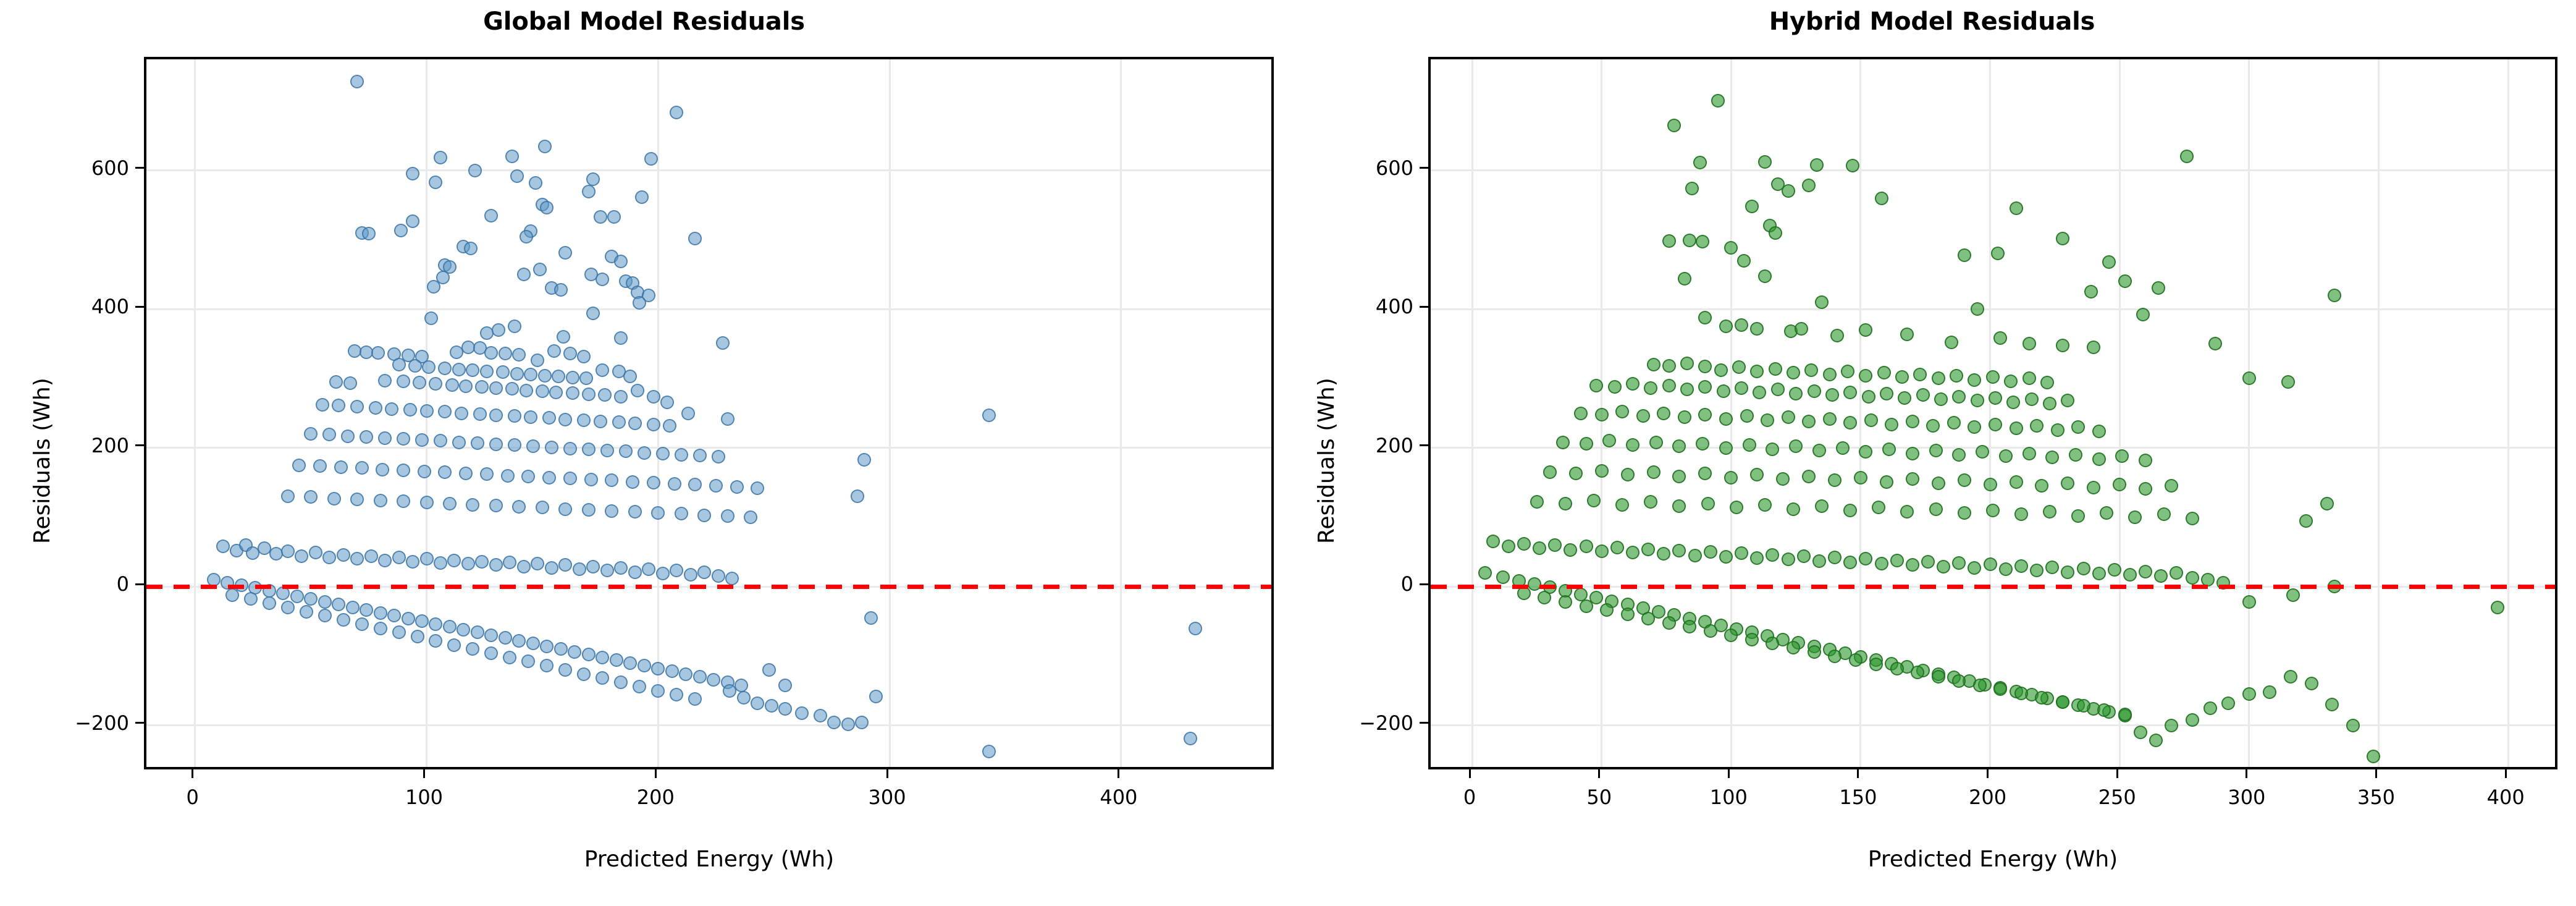 Image resolution: width=2576 pixels, height=906 pixels. What do you see at coordinates (1119, 797) in the screenshot?
I see `x-tick-label: 400` at bounding box center [1119, 797].